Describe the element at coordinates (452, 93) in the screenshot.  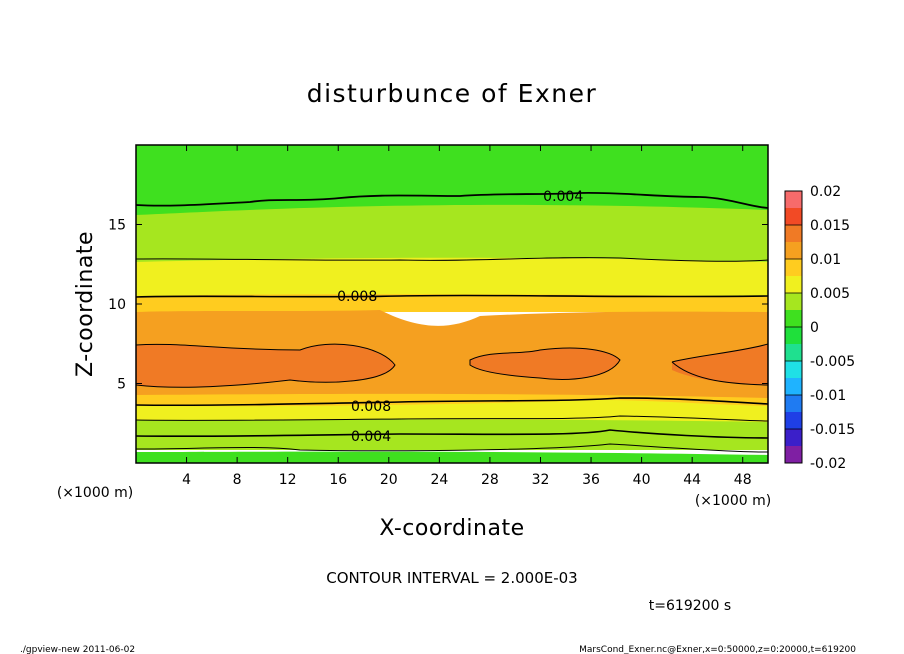
I see `chart-title: disturbunce of Exner` at that location.